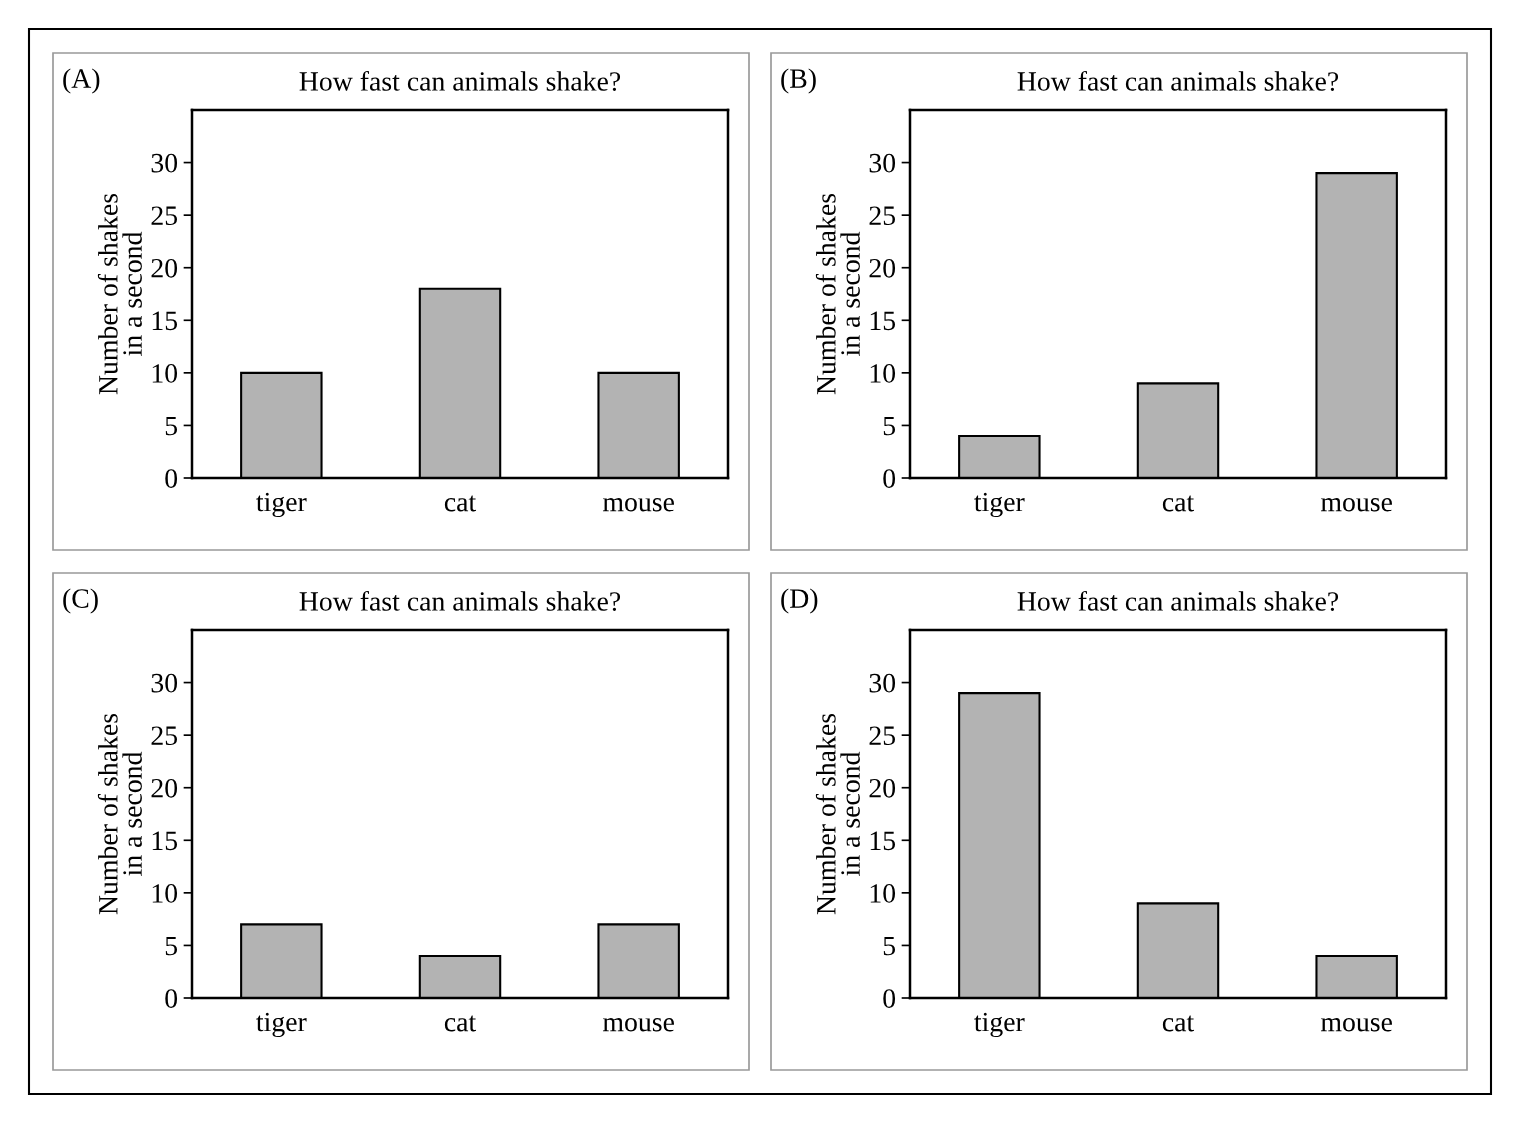 This screenshot has height=1124, width=1520. Describe the element at coordinates (798, 81) in the screenshot. I see `text: (B)` at that location.